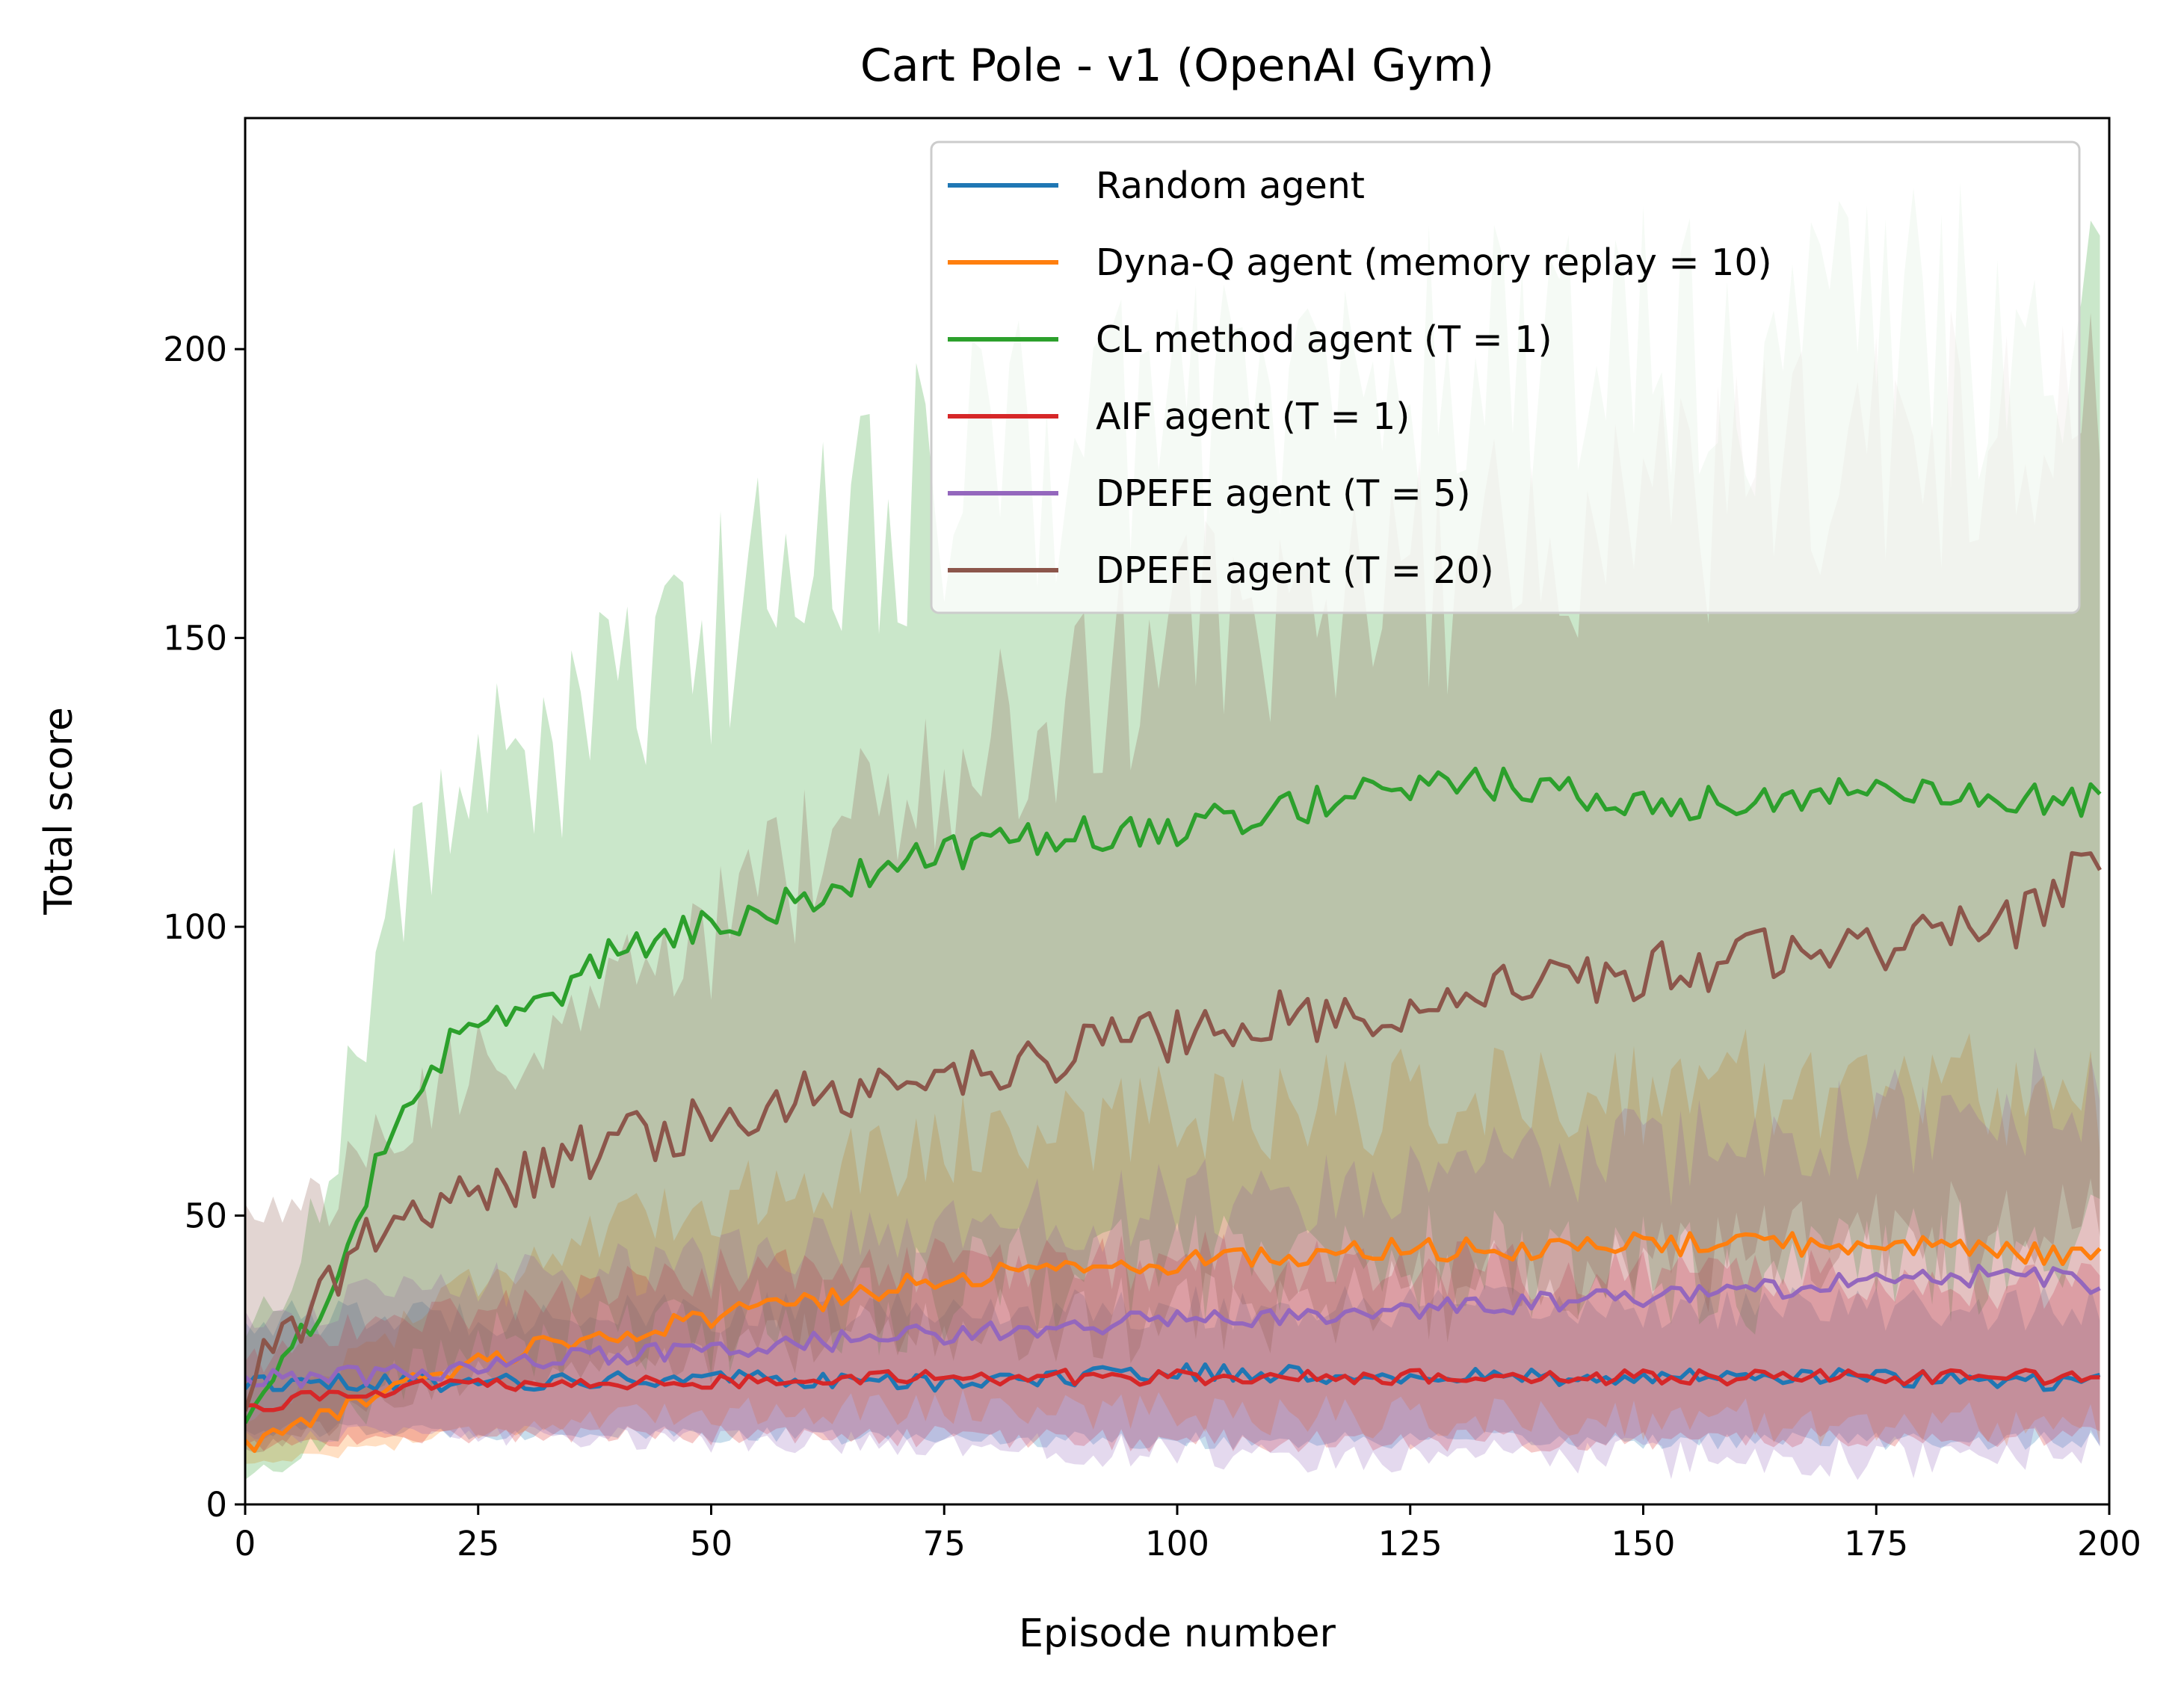 This screenshot has width=2184, height=1692. I want to click on x-tick-label: 25, so click(478, 1543).